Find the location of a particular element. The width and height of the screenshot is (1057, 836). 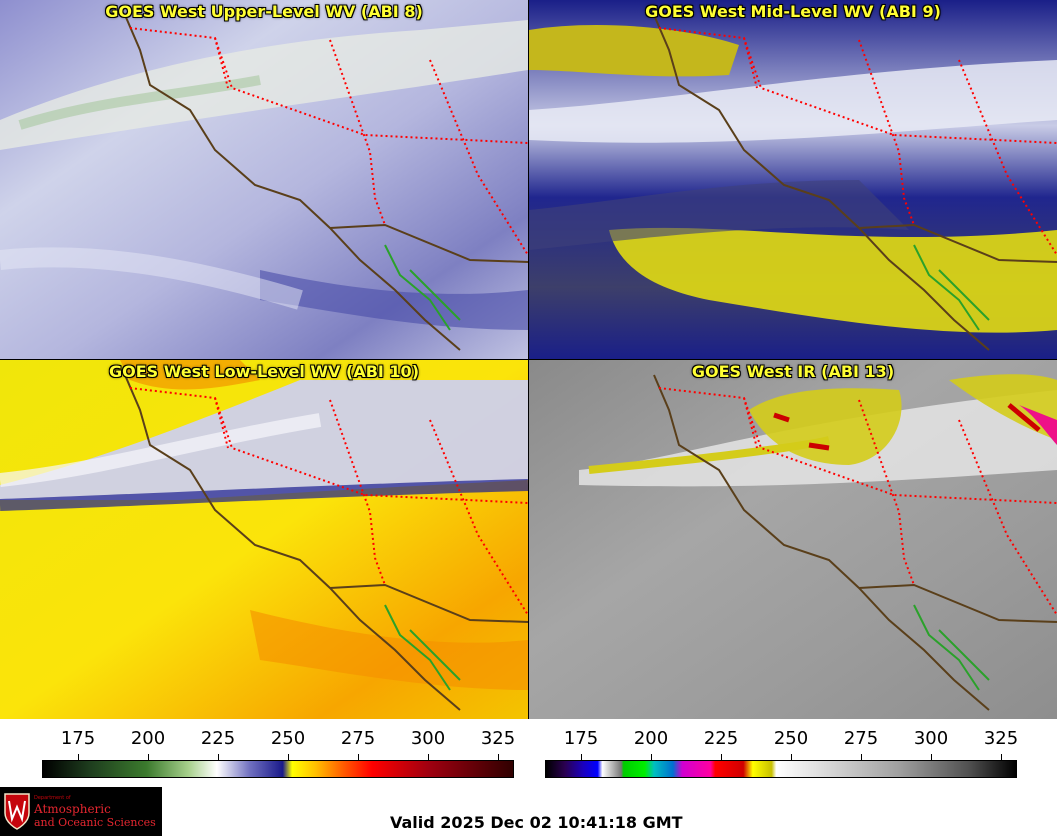

logo-line-2: Atmospheric is located at coordinates (72, 809).